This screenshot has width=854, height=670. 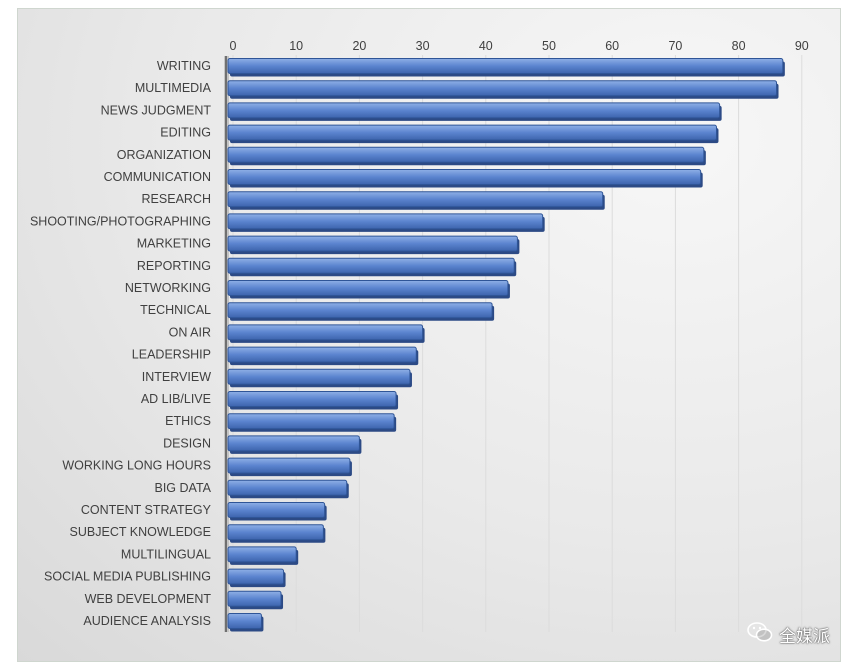 I want to click on category-label: CONTENT STRATEGY, so click(x=146, y=510).